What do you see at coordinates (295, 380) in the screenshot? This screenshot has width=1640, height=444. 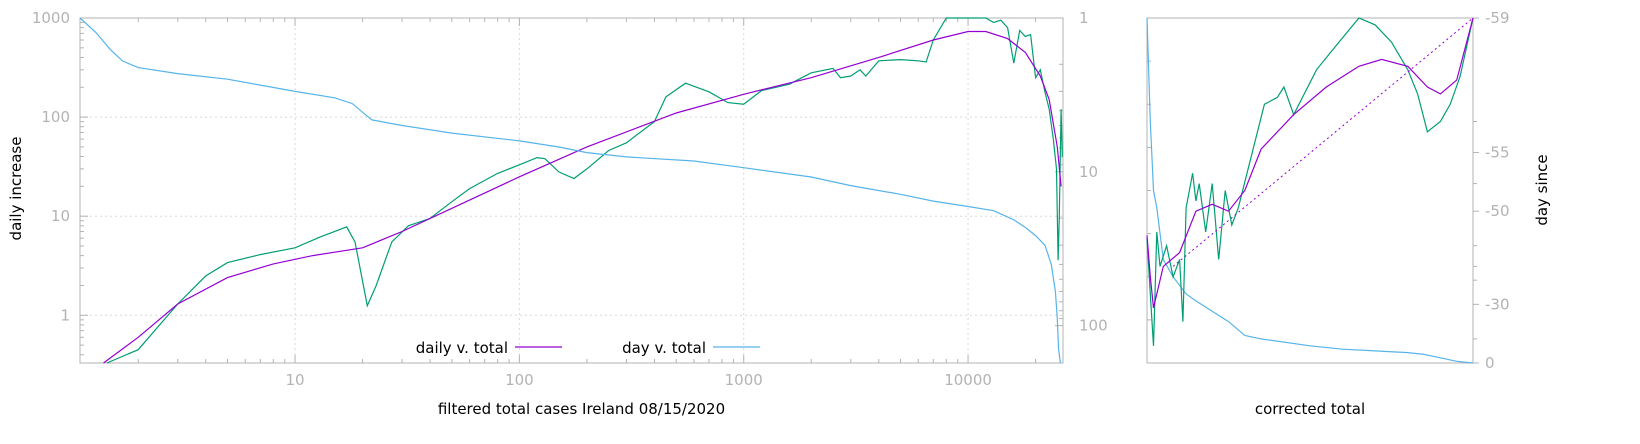 I see `x-tick-label: 10` at bounding box center [295, 380].